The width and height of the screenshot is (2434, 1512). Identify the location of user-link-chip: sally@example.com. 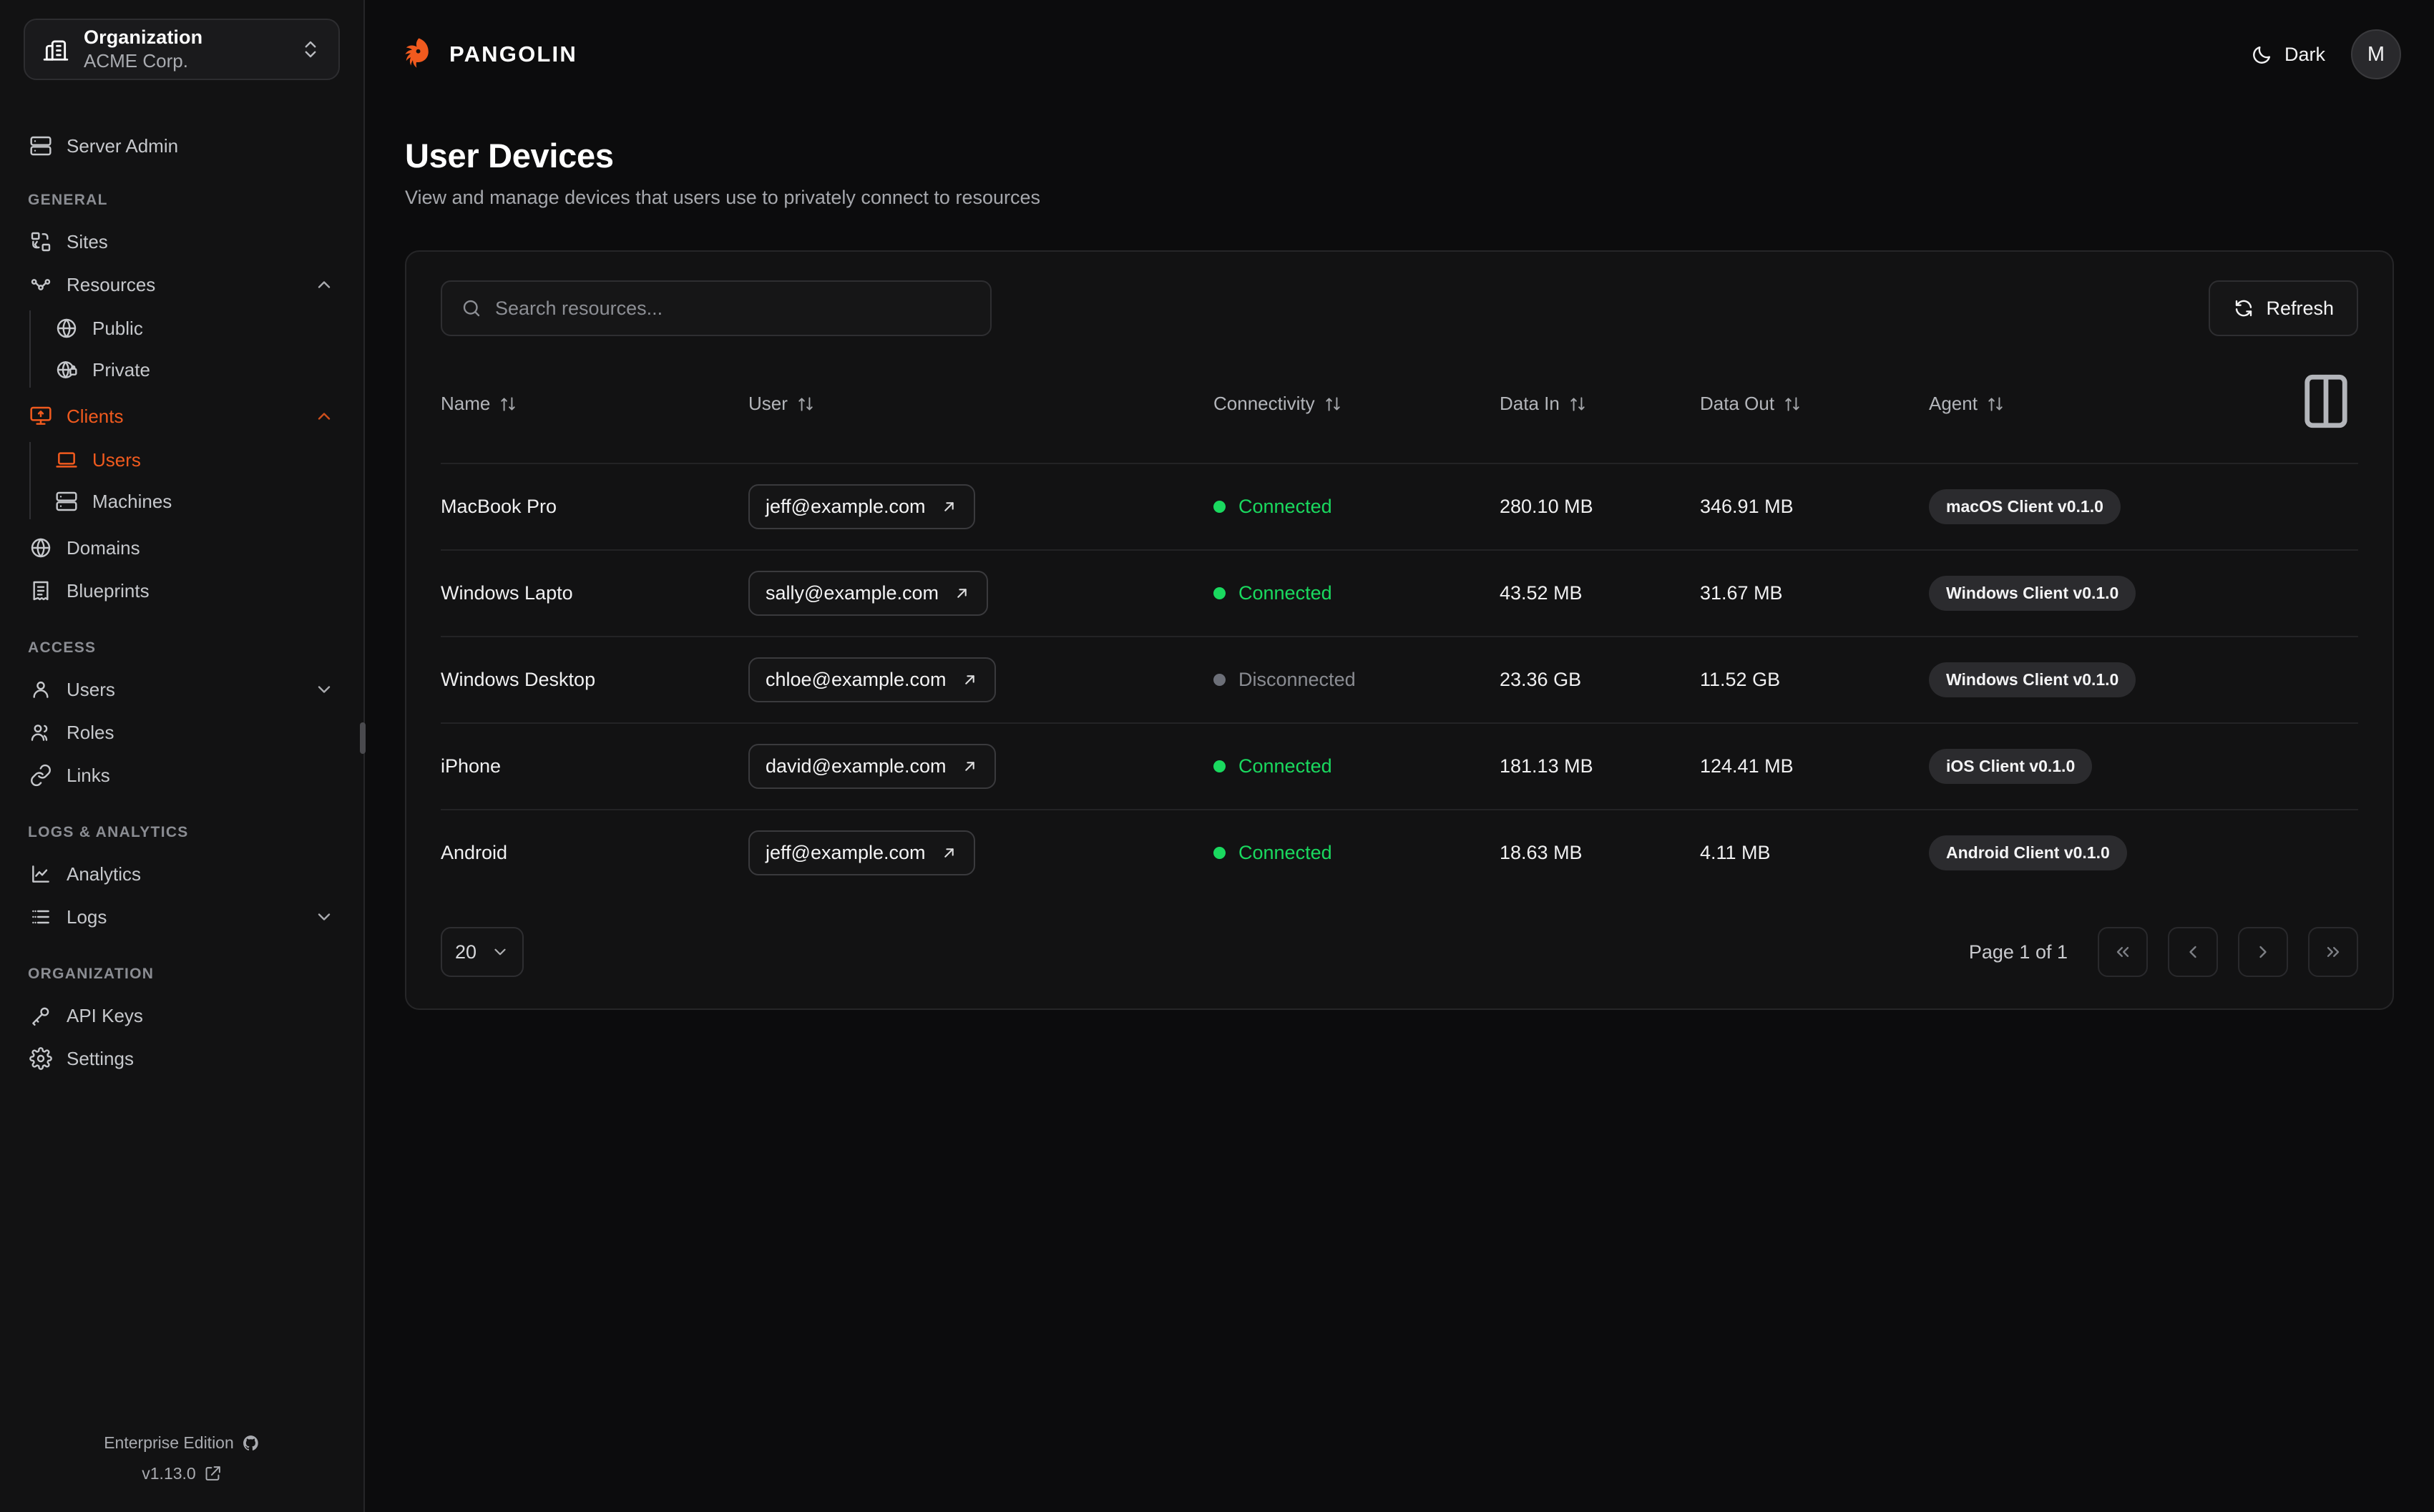
(868, 593).